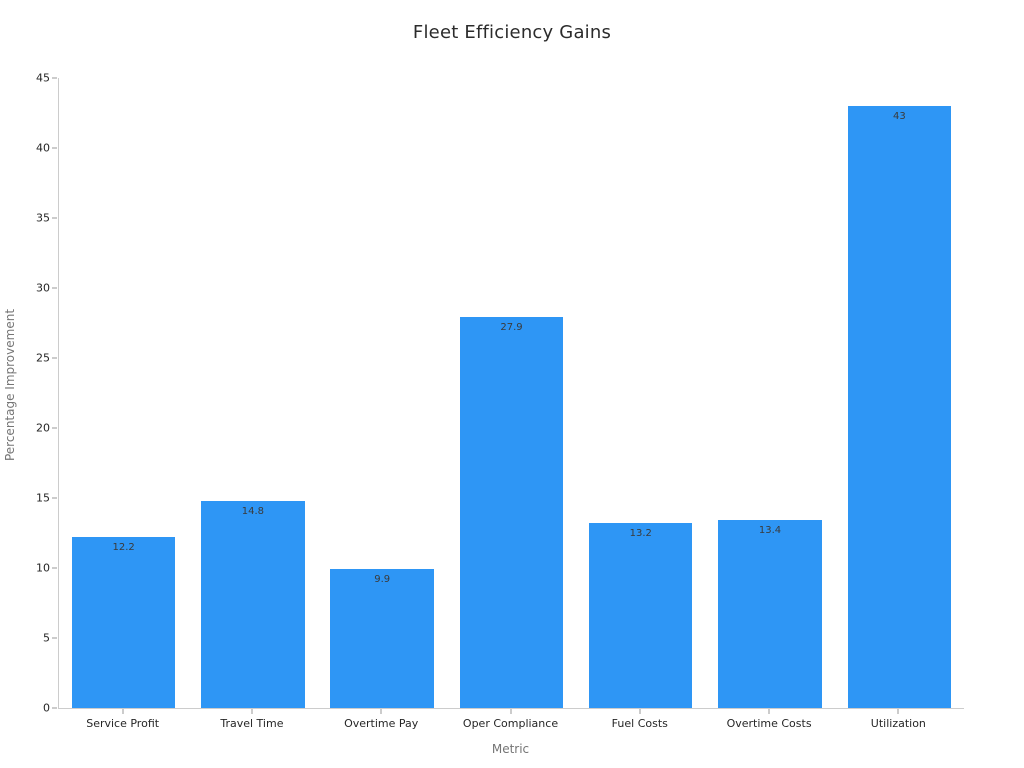 This screenshot has height=768, width=1024. I want to click on bar: 27.9, so click(511, 512).